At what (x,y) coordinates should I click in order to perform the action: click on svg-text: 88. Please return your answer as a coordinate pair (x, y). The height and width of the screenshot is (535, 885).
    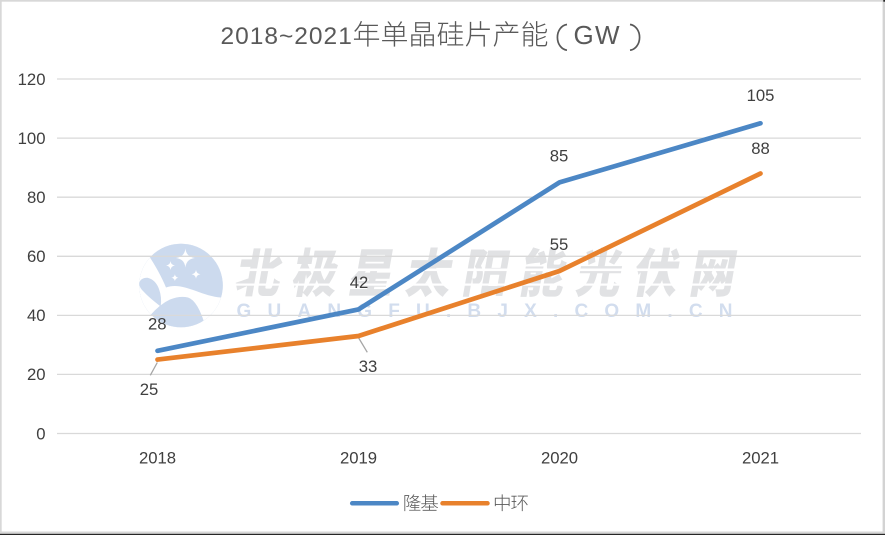
    Looking at the image, I should click on (760, 148).